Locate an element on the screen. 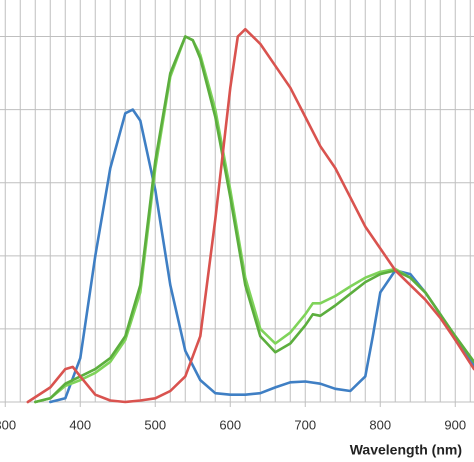  x-tick-label: 700 is located at coordinates (305, 424).